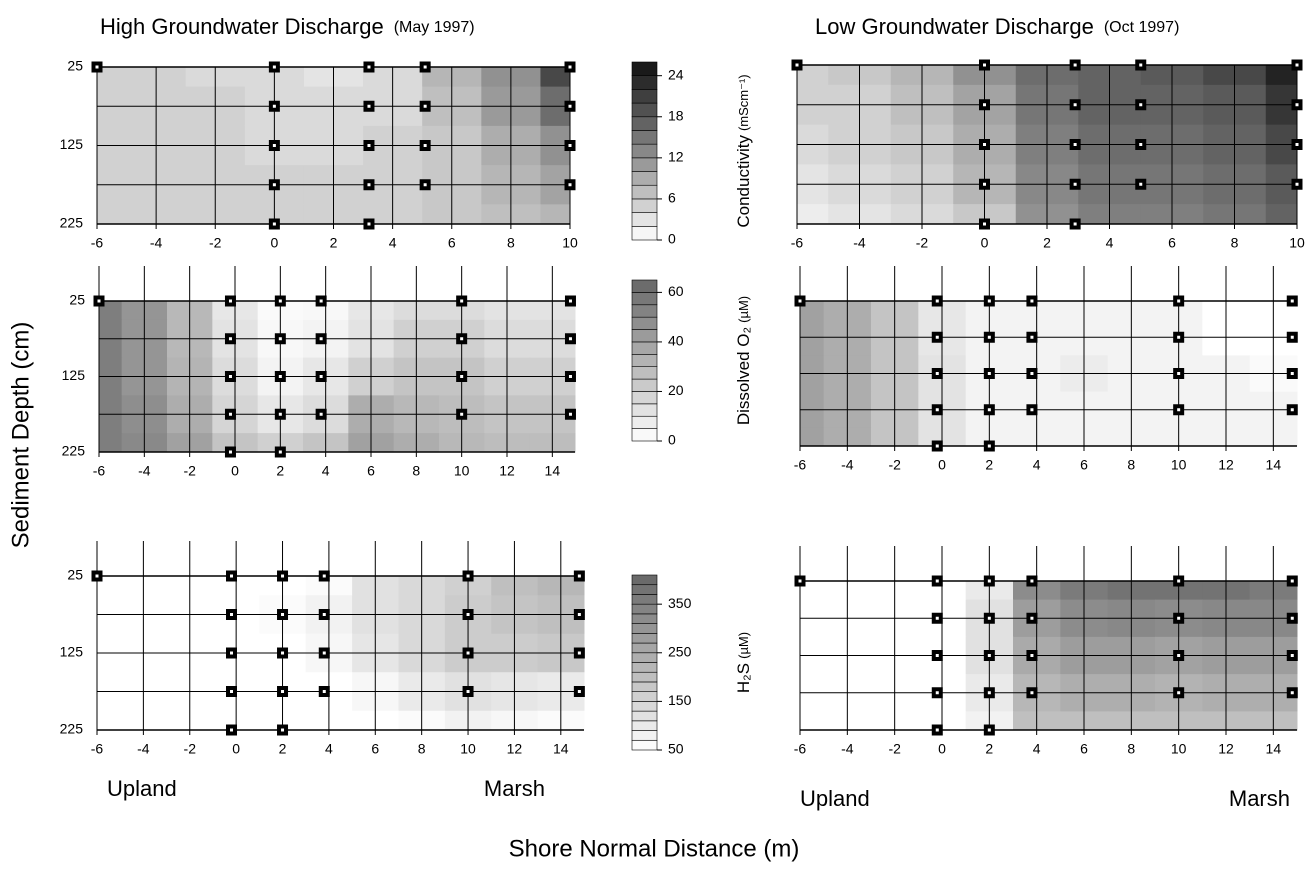  Describe the element at coordinates (672, 198) in the screenshot. I see `colorbar-tick-label: 6` at that location.